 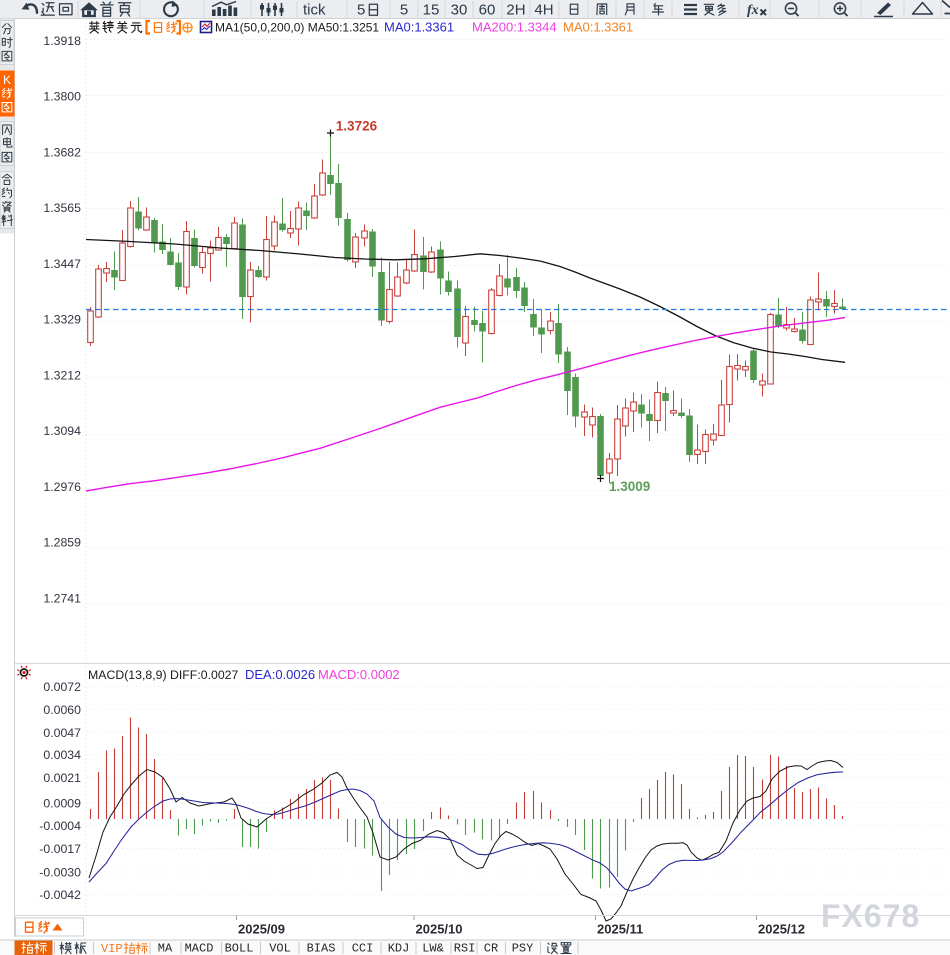 I want to click on svg-text: 1.3329, so click(x=62, y=320).